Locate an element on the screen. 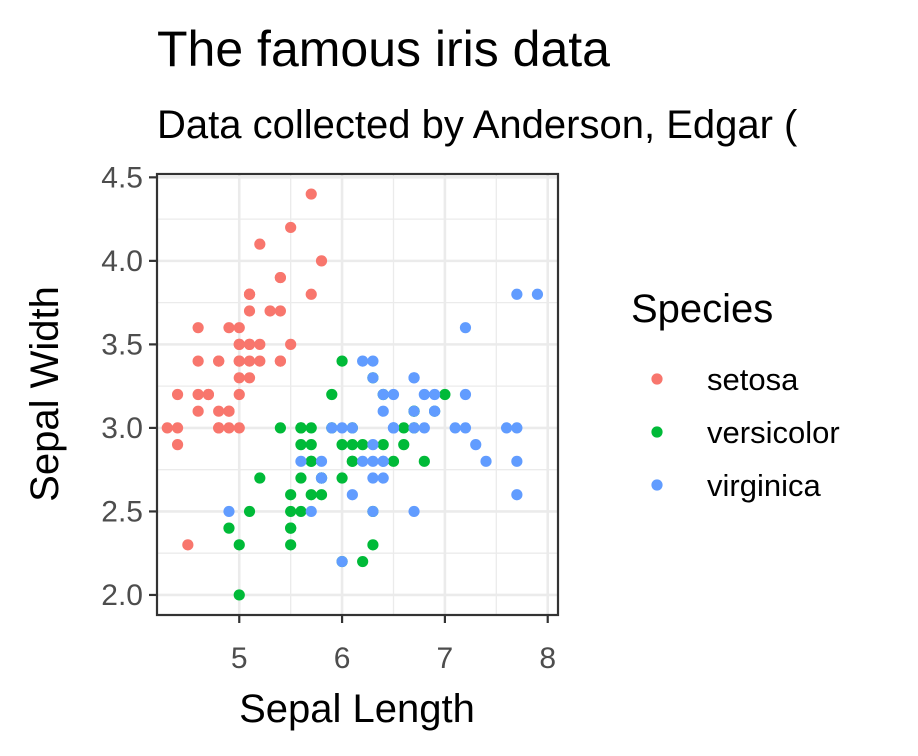 Image resolution: width=918 pixels, height=756 pixels. legend-label-setosa: setosa is located at coordinates (753, 379).